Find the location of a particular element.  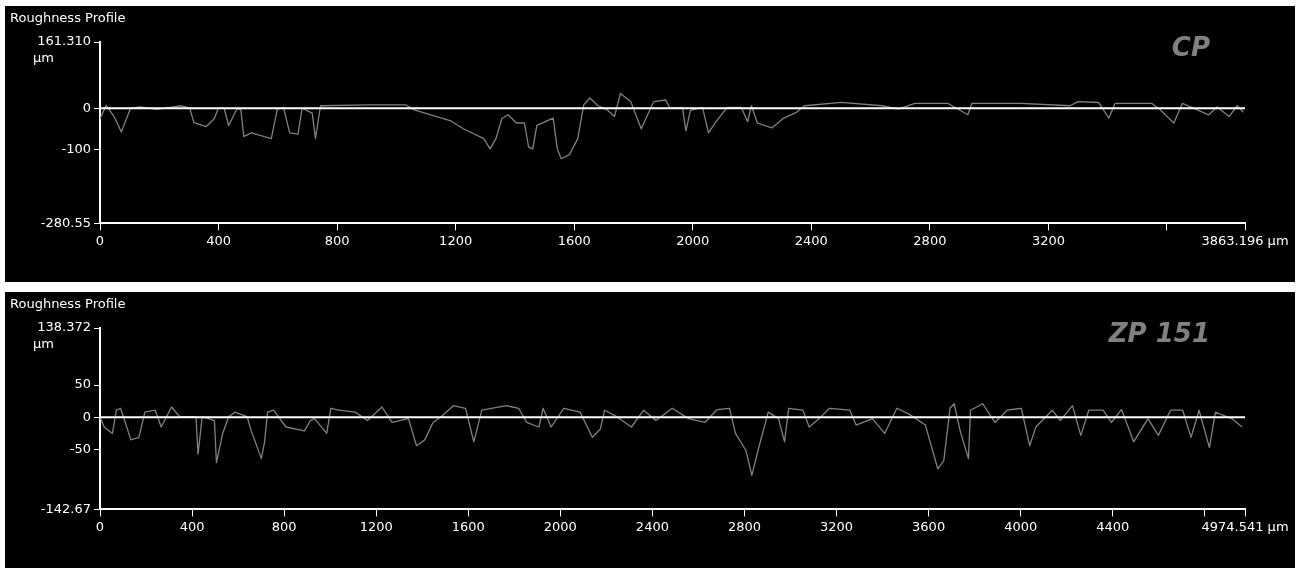

x-tick-label: 4974.541 µm is located at coordinates (1245, 526).